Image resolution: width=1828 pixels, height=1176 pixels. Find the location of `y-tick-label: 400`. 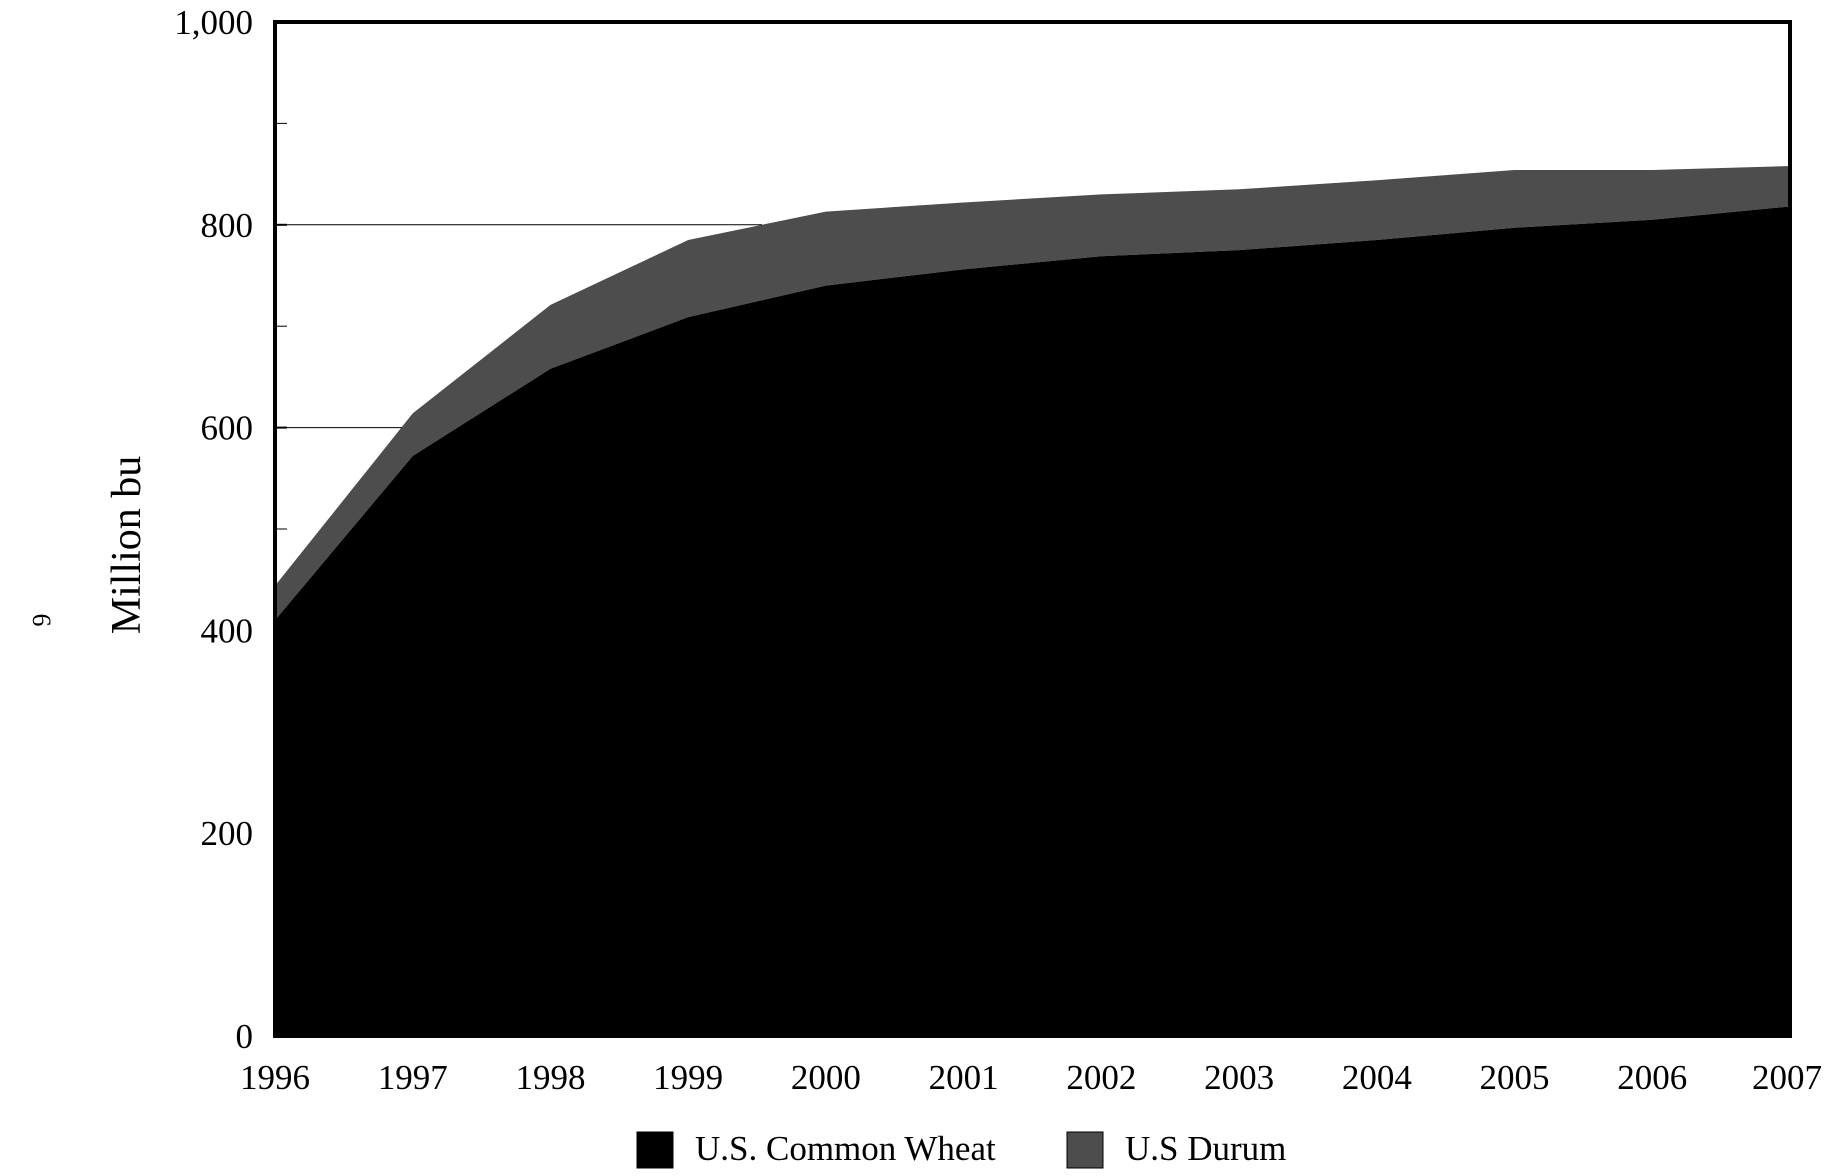

y-tick-label: 400 is located at coordinates (227, 630).